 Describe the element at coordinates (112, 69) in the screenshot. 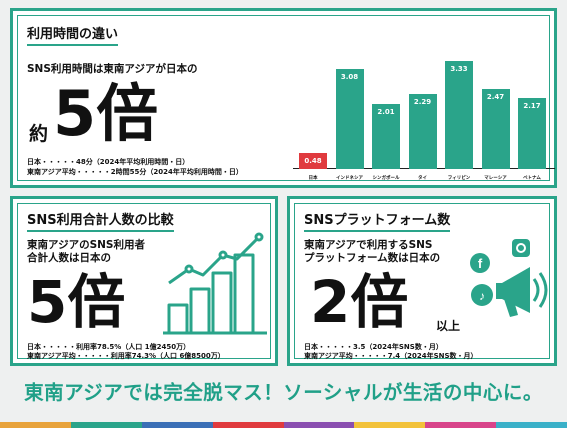

I see `panel-lead: SNS利用時間は東南アジアが日本の` at that location.